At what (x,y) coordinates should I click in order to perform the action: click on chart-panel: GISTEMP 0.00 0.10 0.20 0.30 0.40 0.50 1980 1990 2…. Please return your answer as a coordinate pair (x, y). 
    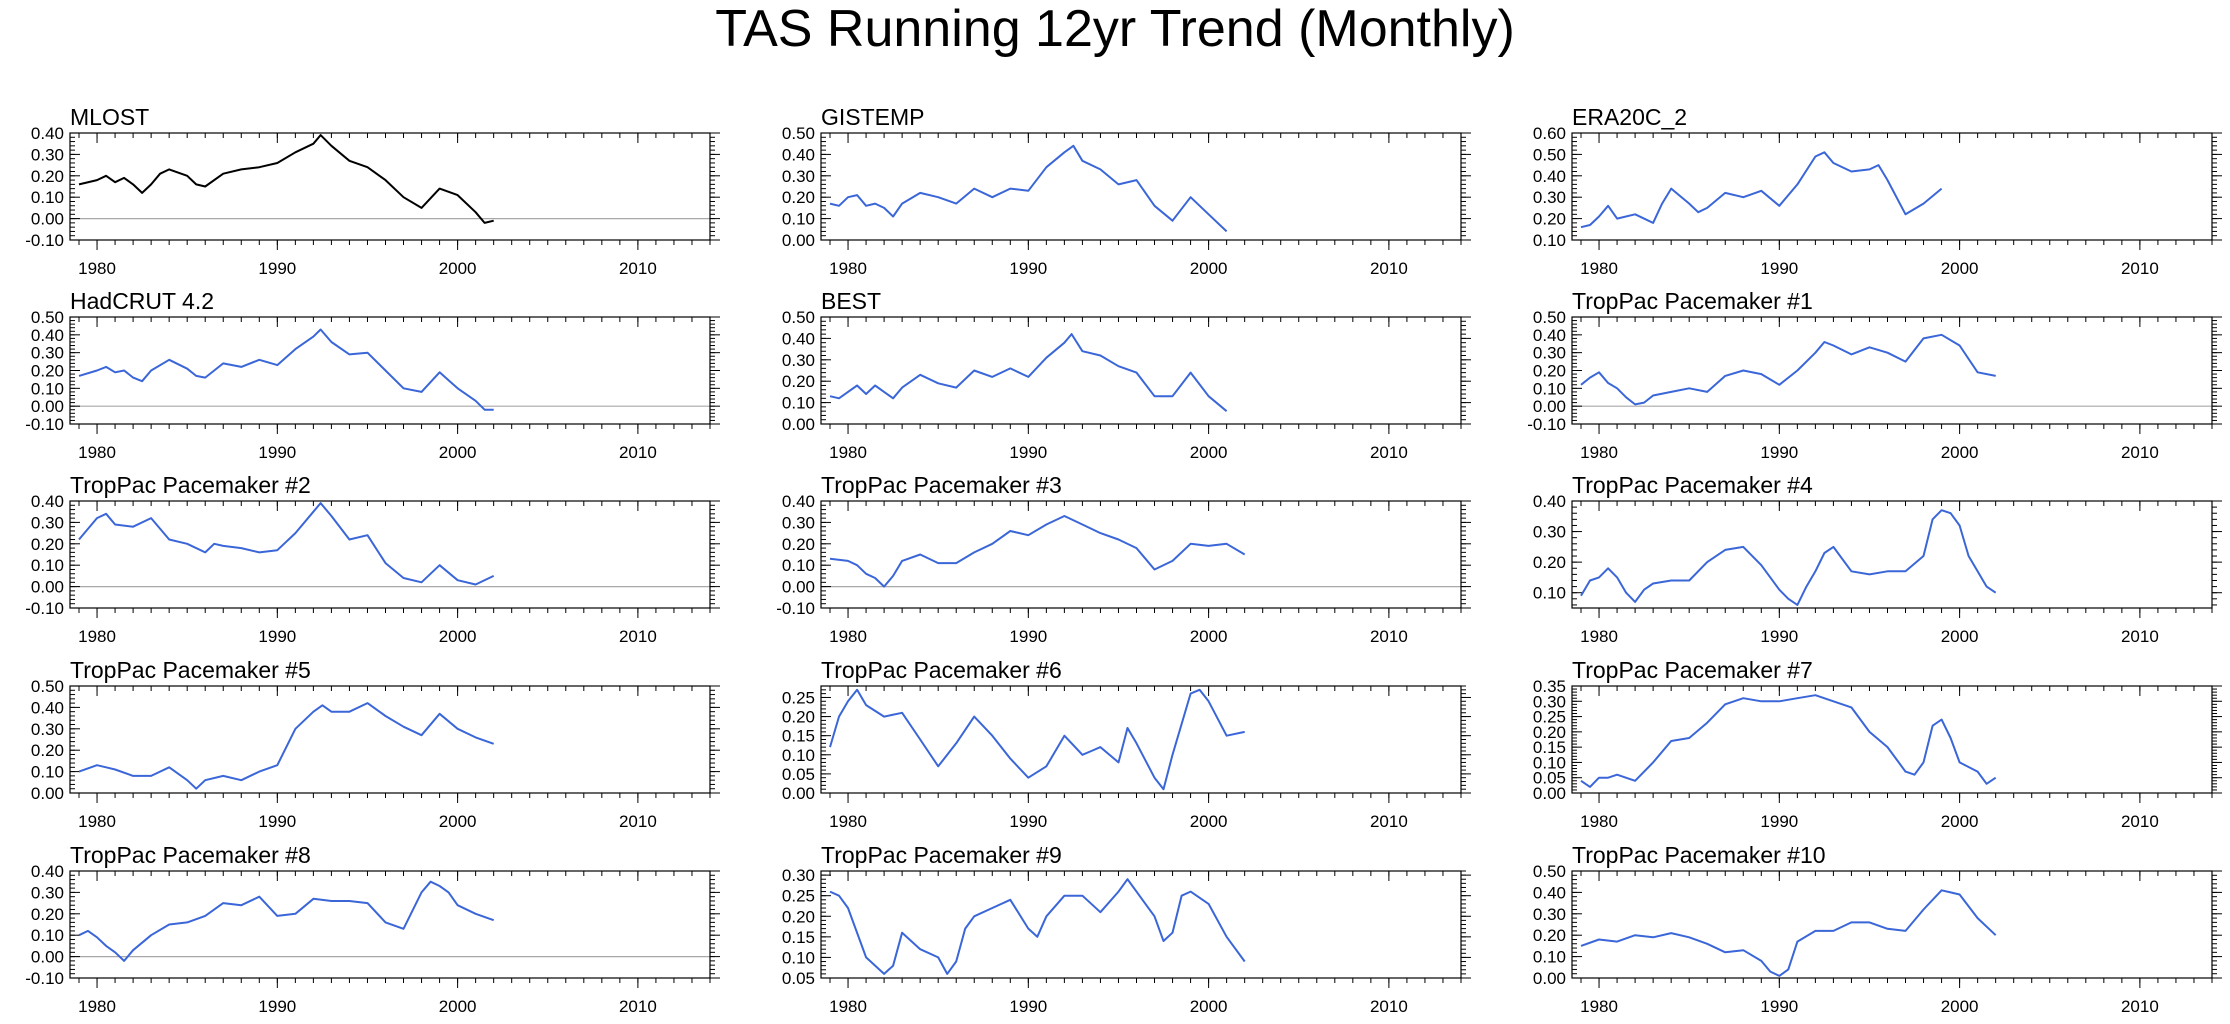
    Looking at the image, I should click on (1126, 191).